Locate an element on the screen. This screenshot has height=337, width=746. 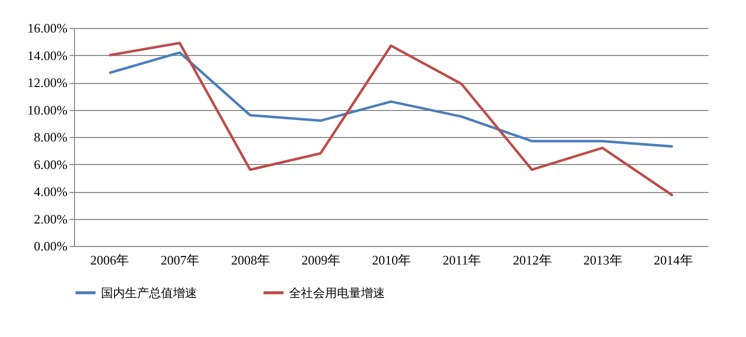
x-tick-label: 2013年 is located at coordinates (602, 260).